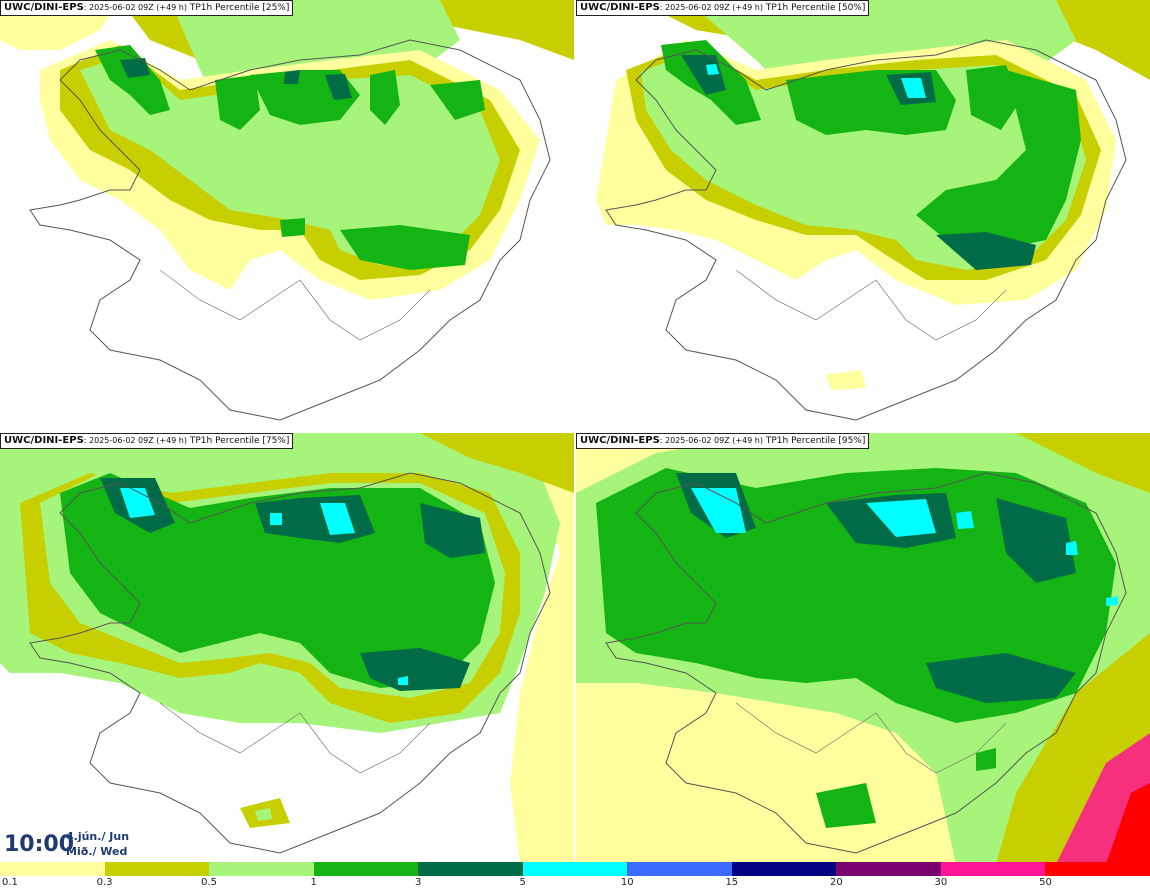  Describe the element at coordinates (627, 882) in the screenshot. I see `legend-label: 10` at that location.